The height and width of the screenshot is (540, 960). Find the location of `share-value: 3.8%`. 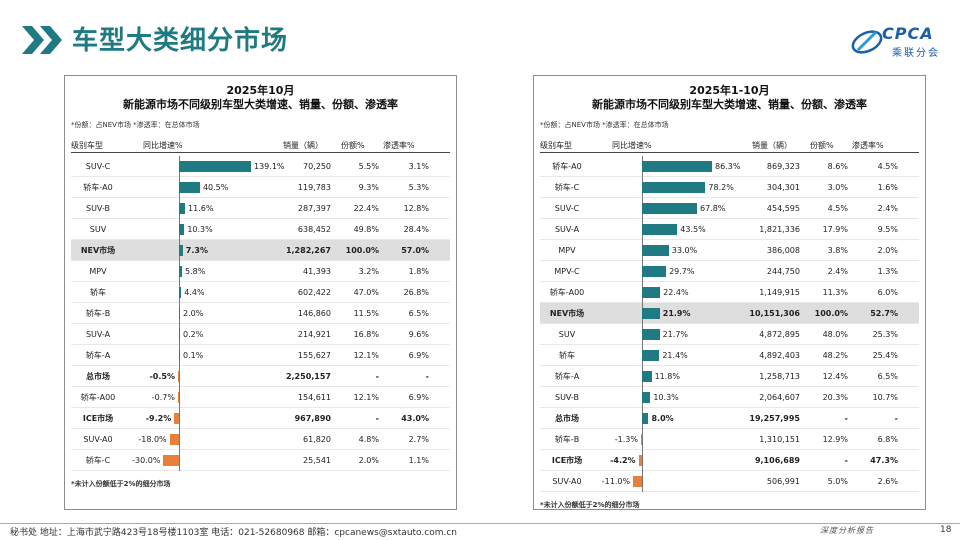

share-value: 3.8% is located at coordinates (837, 250).